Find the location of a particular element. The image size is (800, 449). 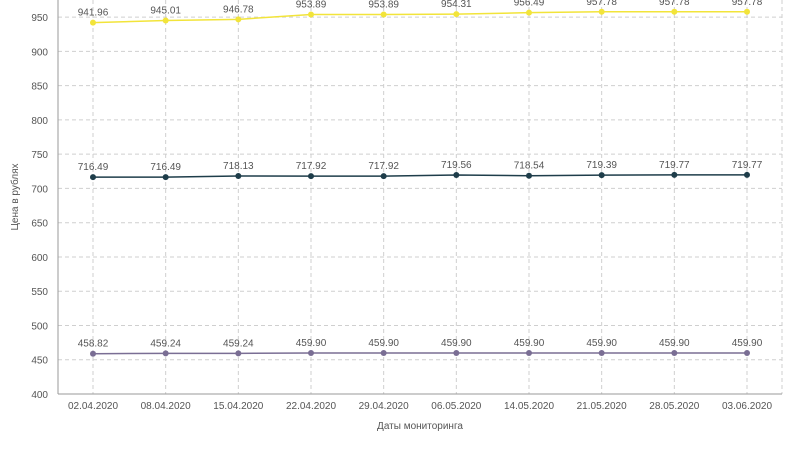

y-tick-label: 850 is located at coordinates (39, 87).